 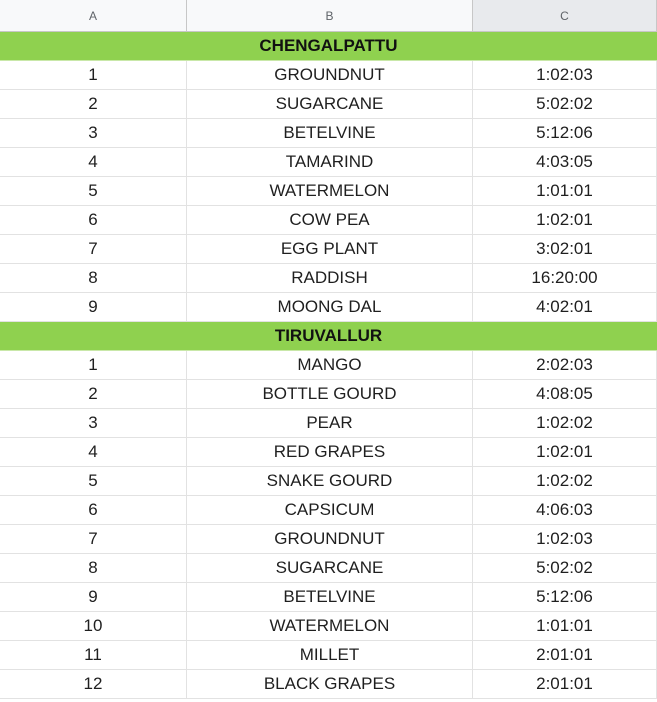 I want to click on crop-name-cell: PEAR, so click(x=330, y=423).